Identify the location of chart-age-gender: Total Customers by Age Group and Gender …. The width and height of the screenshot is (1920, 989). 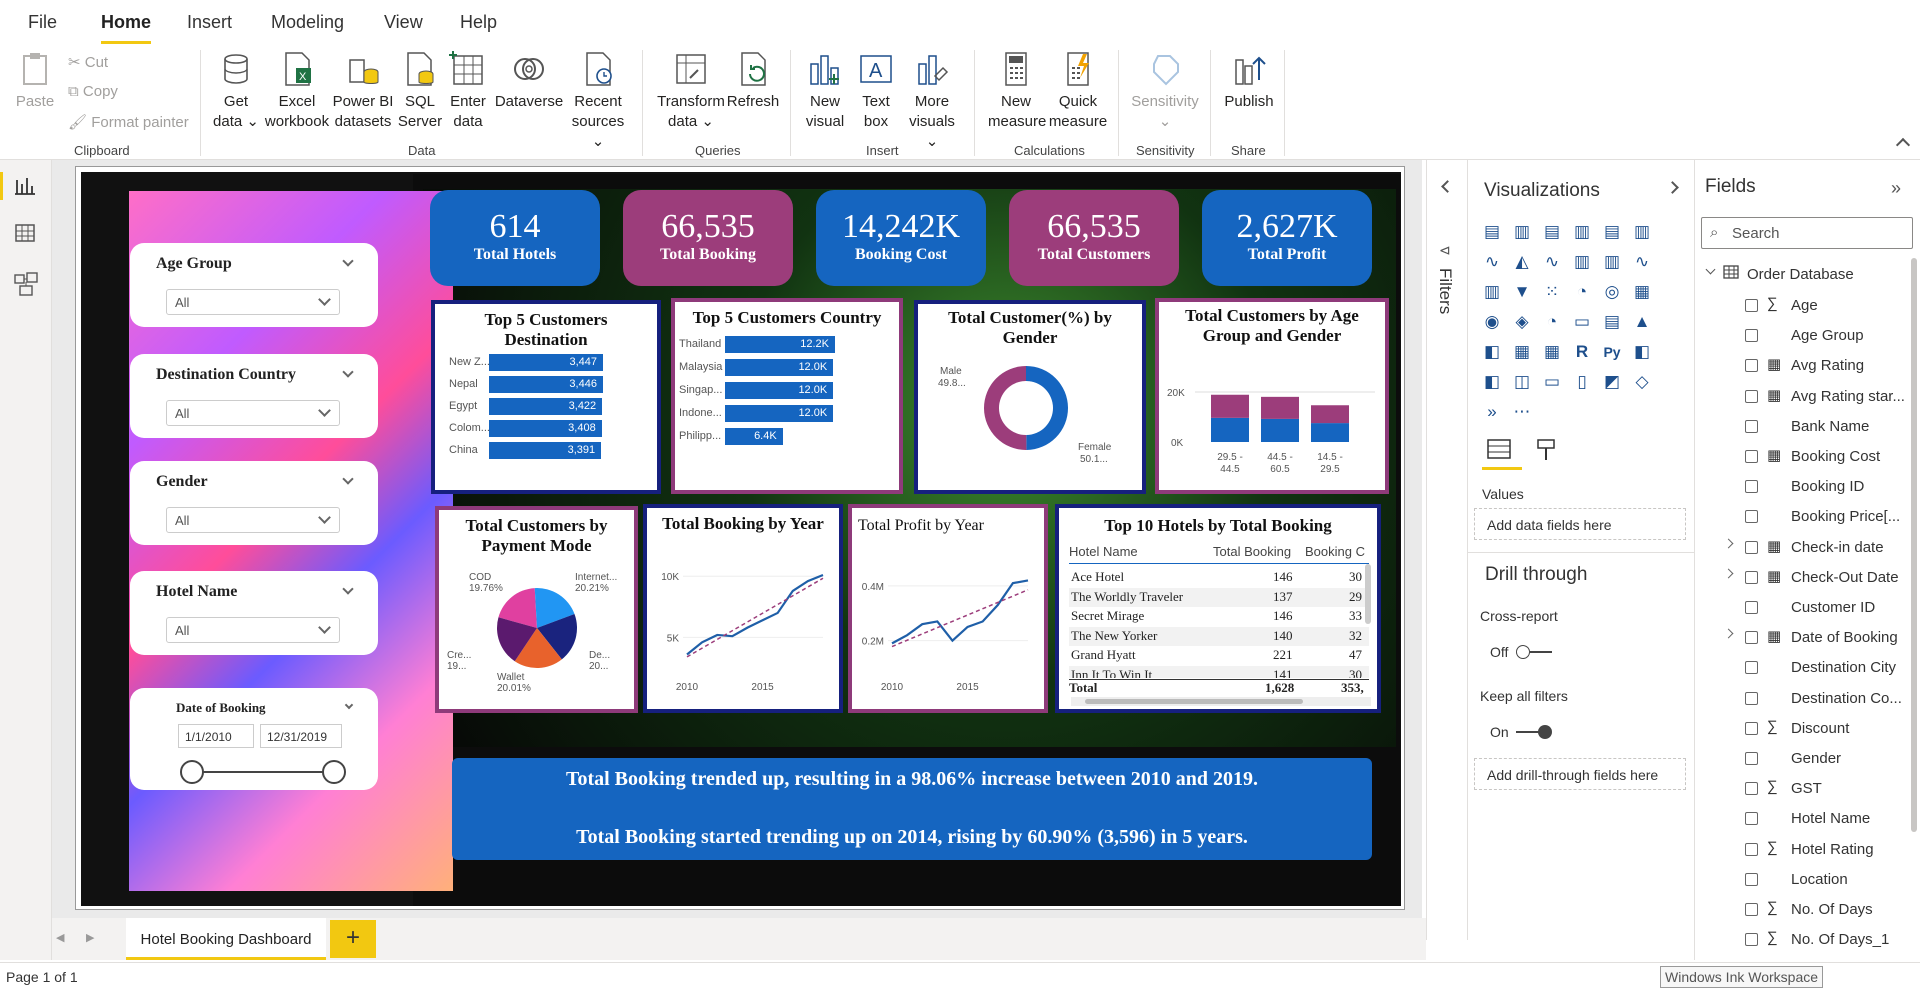
(1272, 396).